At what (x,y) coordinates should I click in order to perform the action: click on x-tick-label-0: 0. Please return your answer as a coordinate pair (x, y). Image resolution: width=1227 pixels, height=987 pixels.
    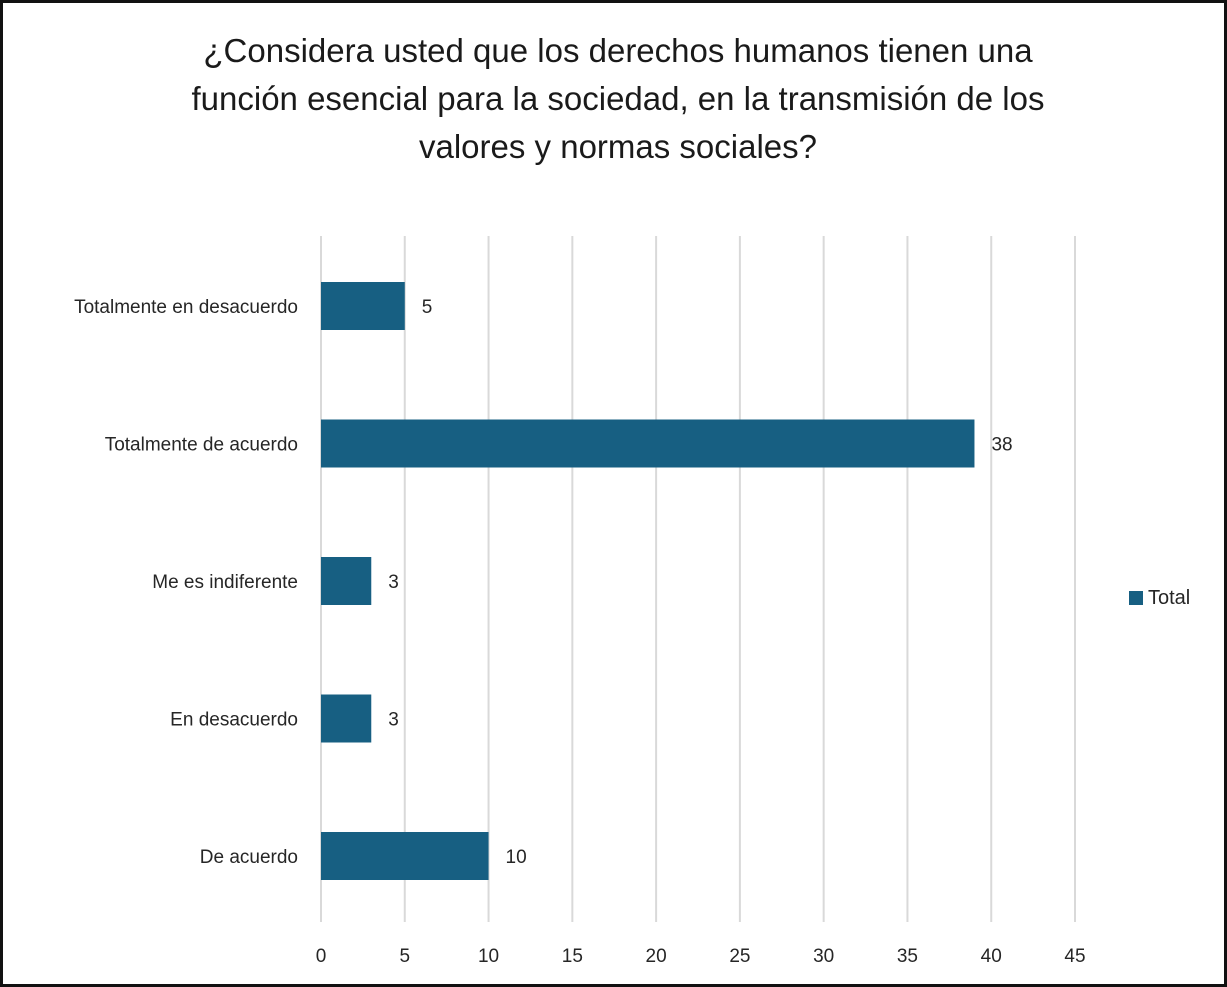
    Looking at the image, I should click on (321, 956).